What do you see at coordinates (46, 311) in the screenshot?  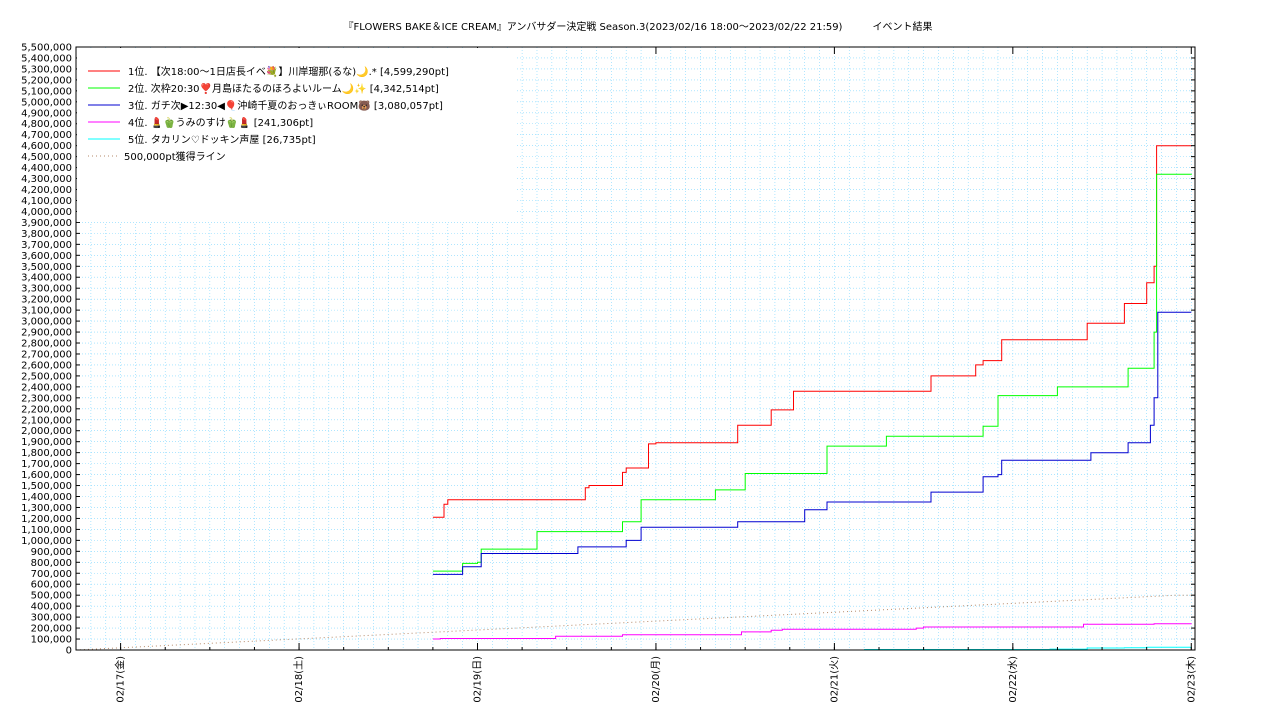 I see `y-tick-label: 3,100,000` at bounding box center [46, 311].